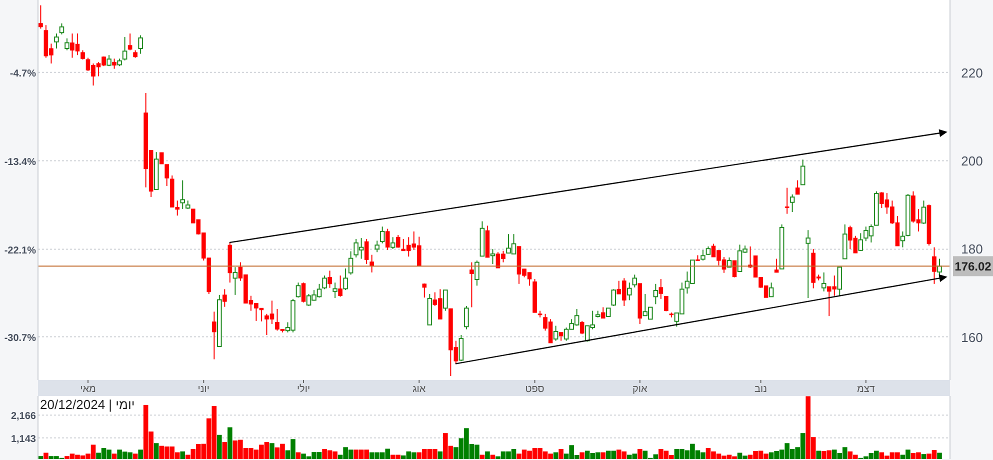 The image size is (993, 460). Describe the element at coordinates (972, 72) in the screenshot. I see `y2-tick-label: 220` at that location.